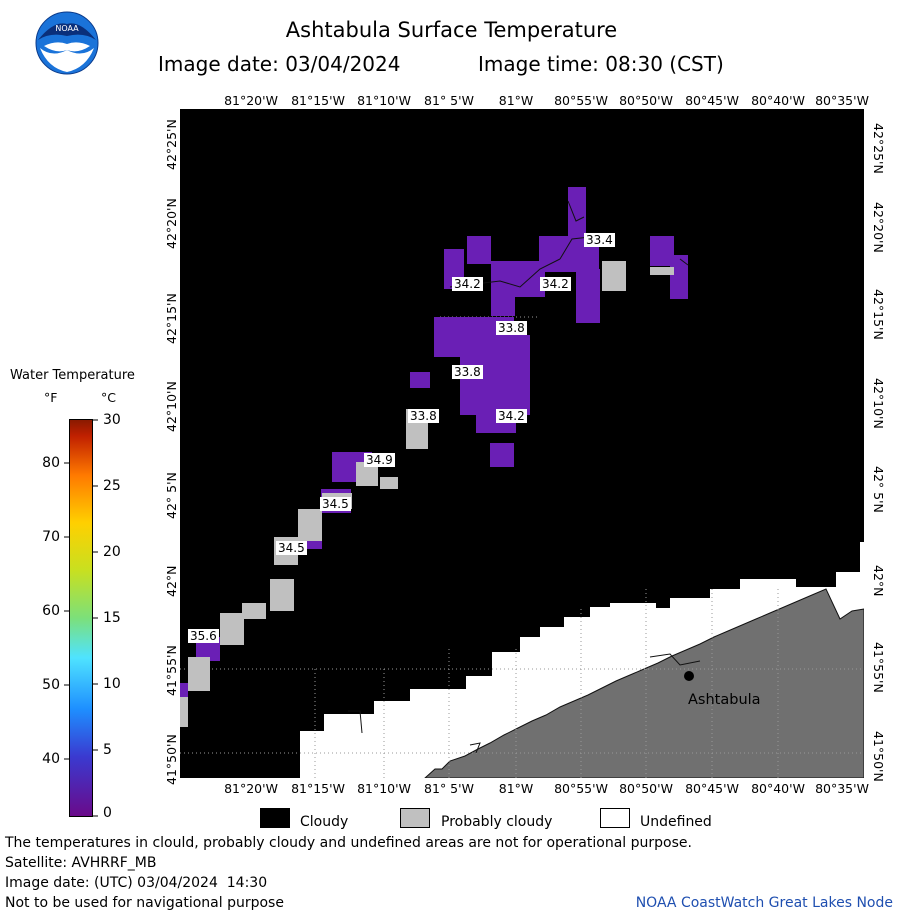 This screenshot has height=919, width=903. What do you see at coordinates (324, 822) in the screenshot?
I see `cloudy-key-label: Cloudy` at bounding box center [324, 822].